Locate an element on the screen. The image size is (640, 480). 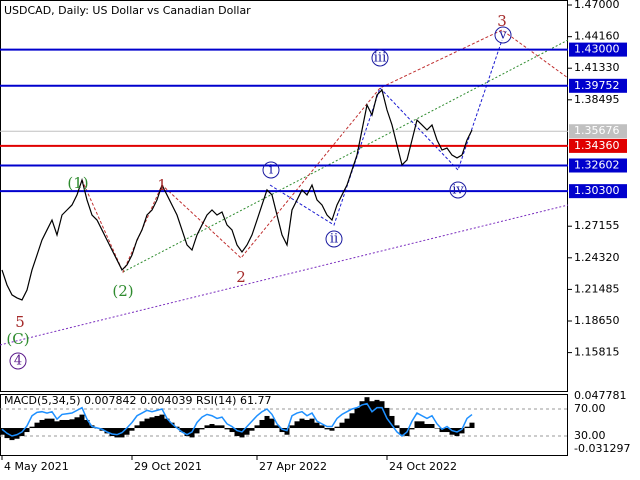
current-price-label: 1.35676 is located at coordinates (597, 130).